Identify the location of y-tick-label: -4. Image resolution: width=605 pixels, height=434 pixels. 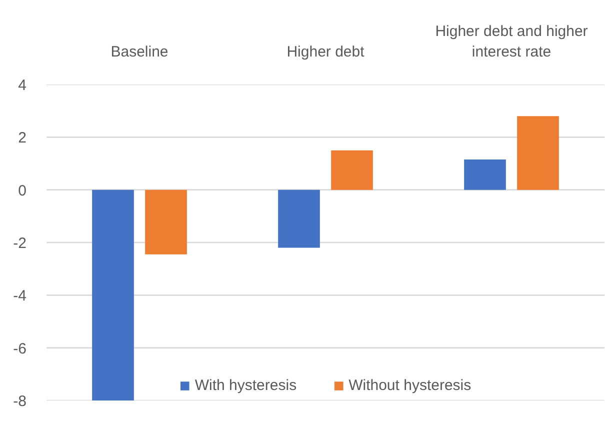
(20, 296).